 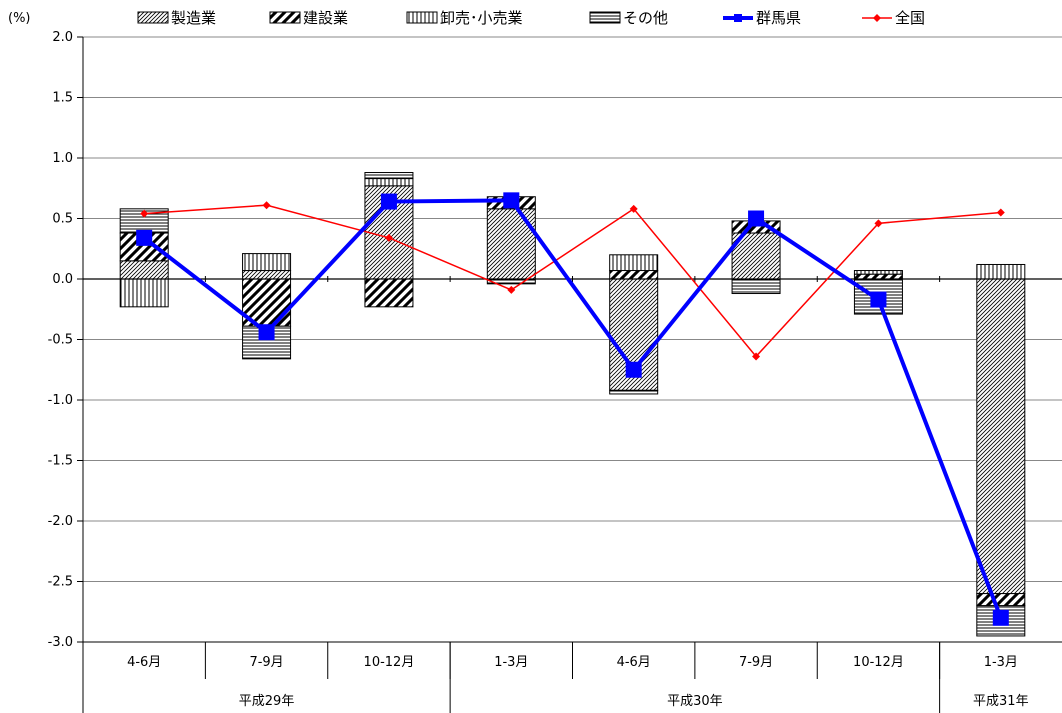 I want to click on legend-label: 全国, so click(x=910, y=18).